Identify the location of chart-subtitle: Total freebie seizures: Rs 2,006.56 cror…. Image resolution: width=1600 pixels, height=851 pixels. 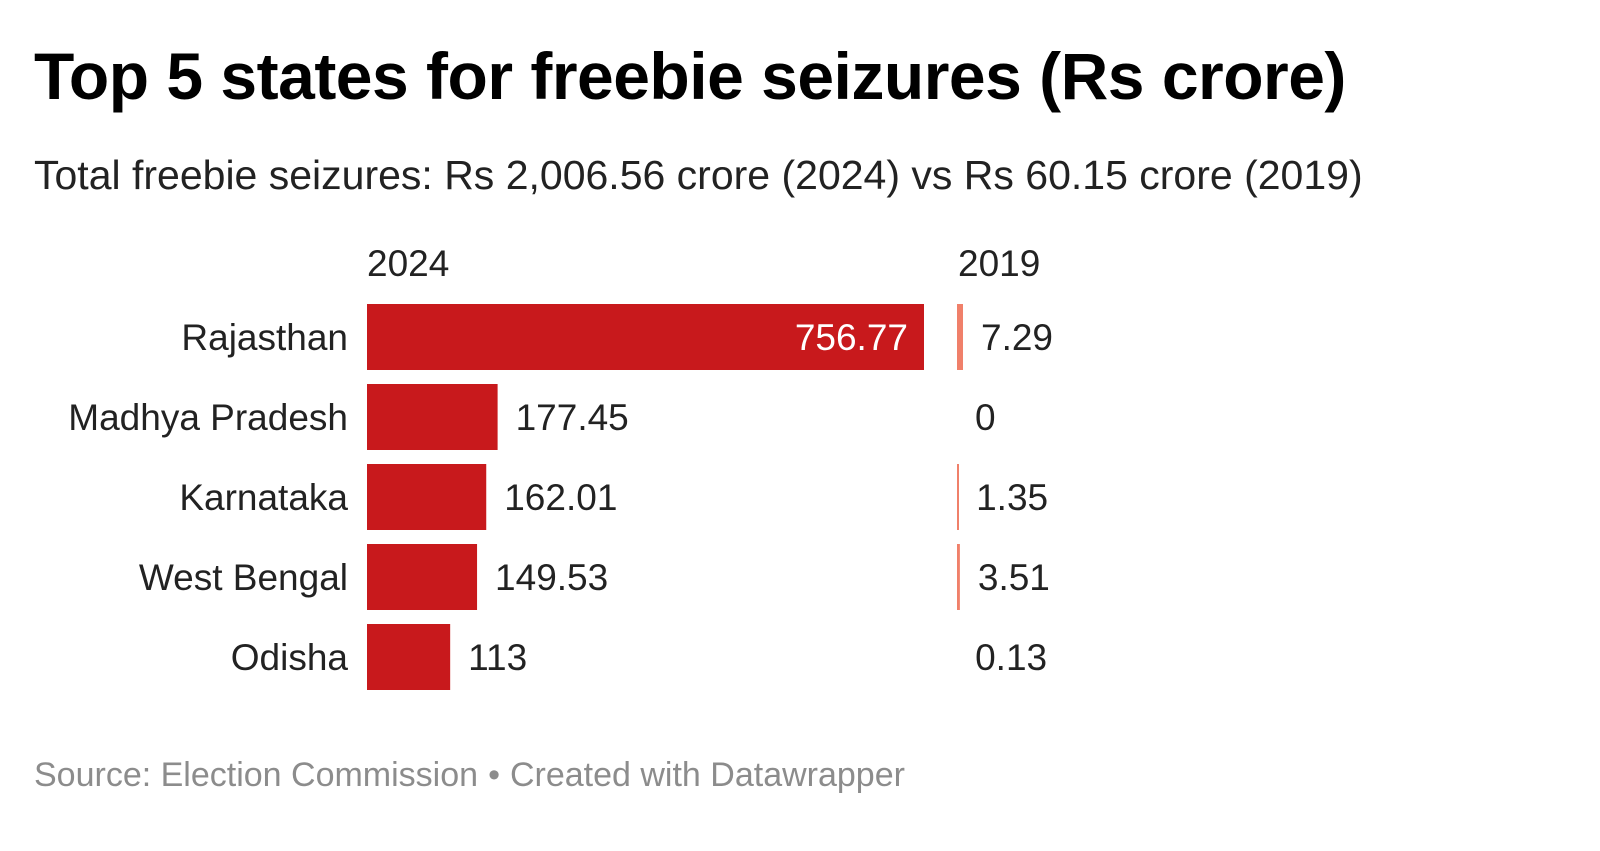
(698, 175).